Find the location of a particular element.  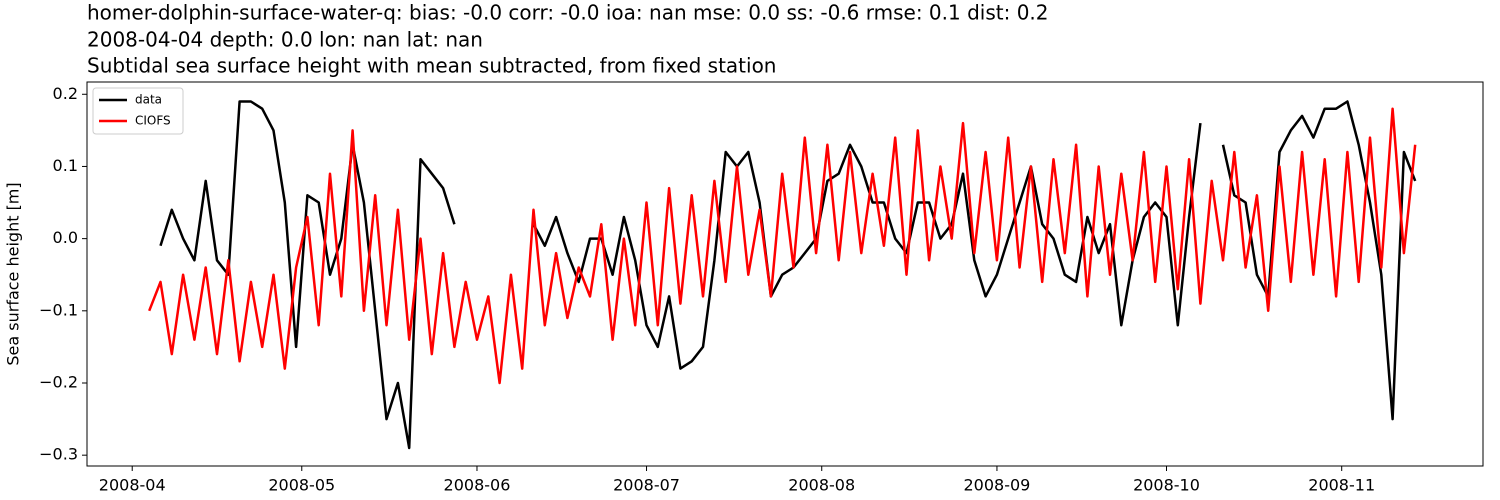

x-tick-label: 2008-08 is located at coordinates (821, 485).